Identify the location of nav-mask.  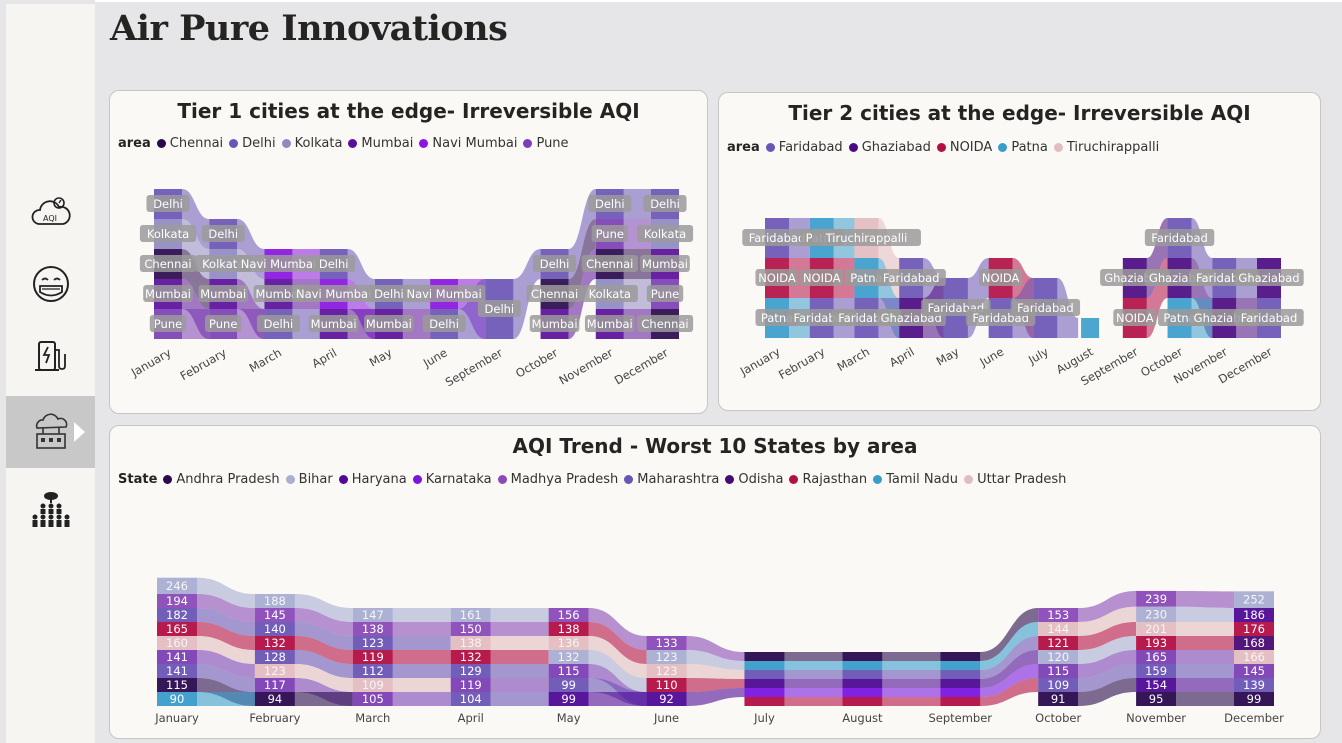
(50, 284).